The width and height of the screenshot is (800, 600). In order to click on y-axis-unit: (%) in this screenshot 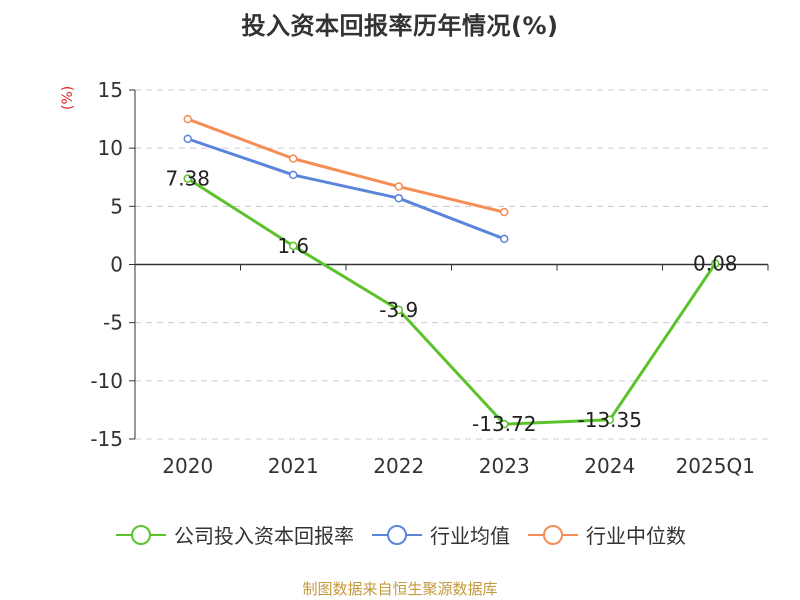, I will do `click(68, 97)`.